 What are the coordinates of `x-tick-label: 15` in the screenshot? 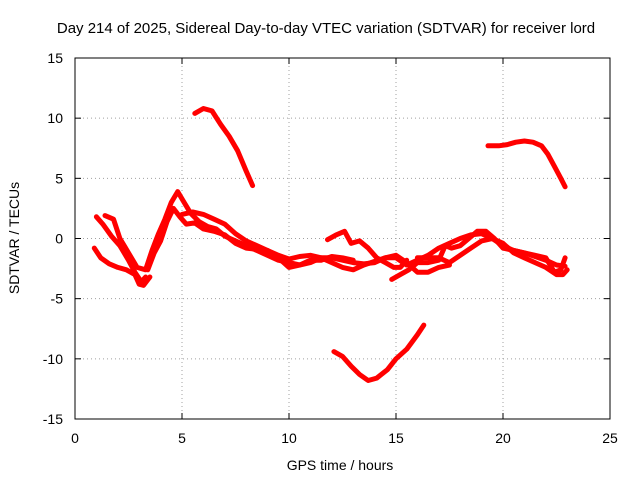 It's located at (396, 438).